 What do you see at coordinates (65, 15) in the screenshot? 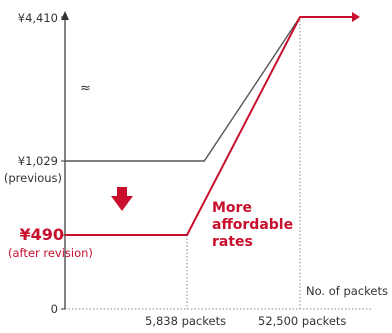
I see `y-axis-arrow` at bounding box center [65, 15].